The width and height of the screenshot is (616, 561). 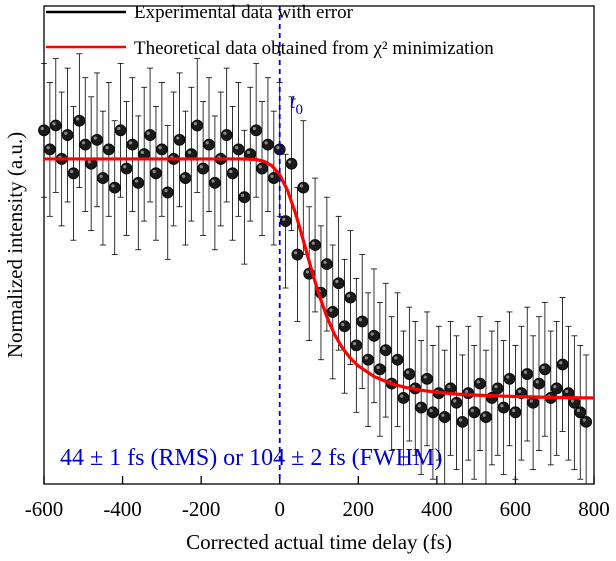 I want to click on t0-label: t0, so click(x=296, y=103).